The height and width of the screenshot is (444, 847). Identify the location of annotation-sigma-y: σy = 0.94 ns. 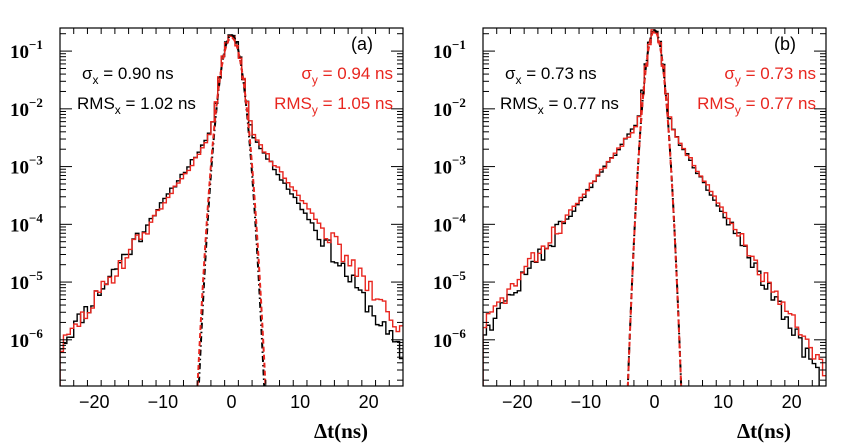
(347, 75).